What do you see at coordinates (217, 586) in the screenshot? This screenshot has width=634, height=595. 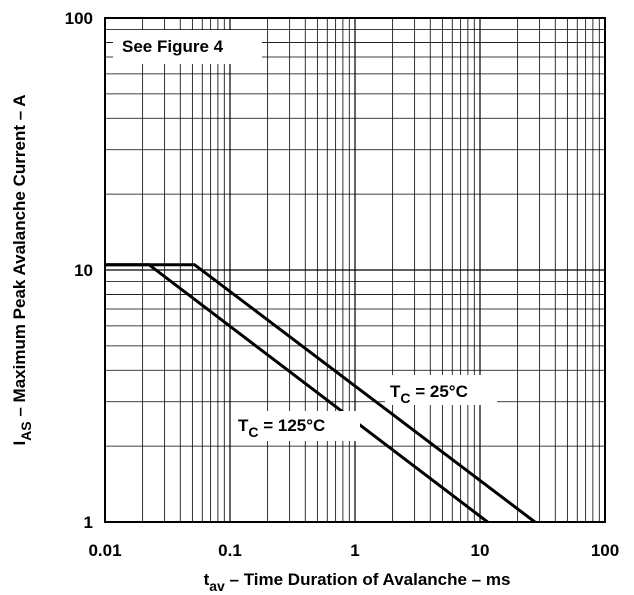 I see `x-axis-label-sub: av` at bounding box center [217, 586].